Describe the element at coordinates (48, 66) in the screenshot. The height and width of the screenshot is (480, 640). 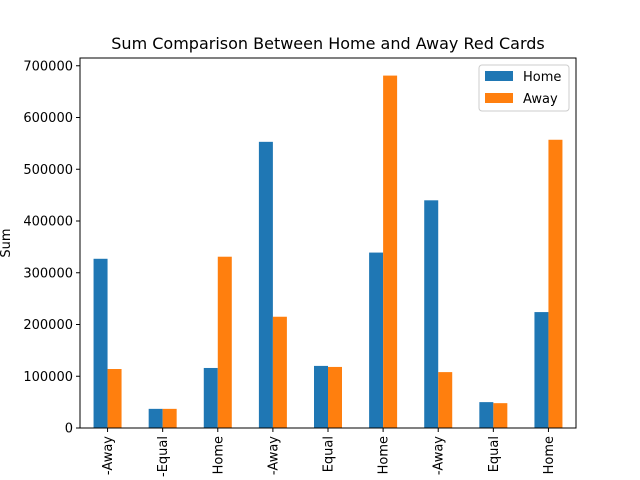
I see `y-tick-label: 700000` at that location.